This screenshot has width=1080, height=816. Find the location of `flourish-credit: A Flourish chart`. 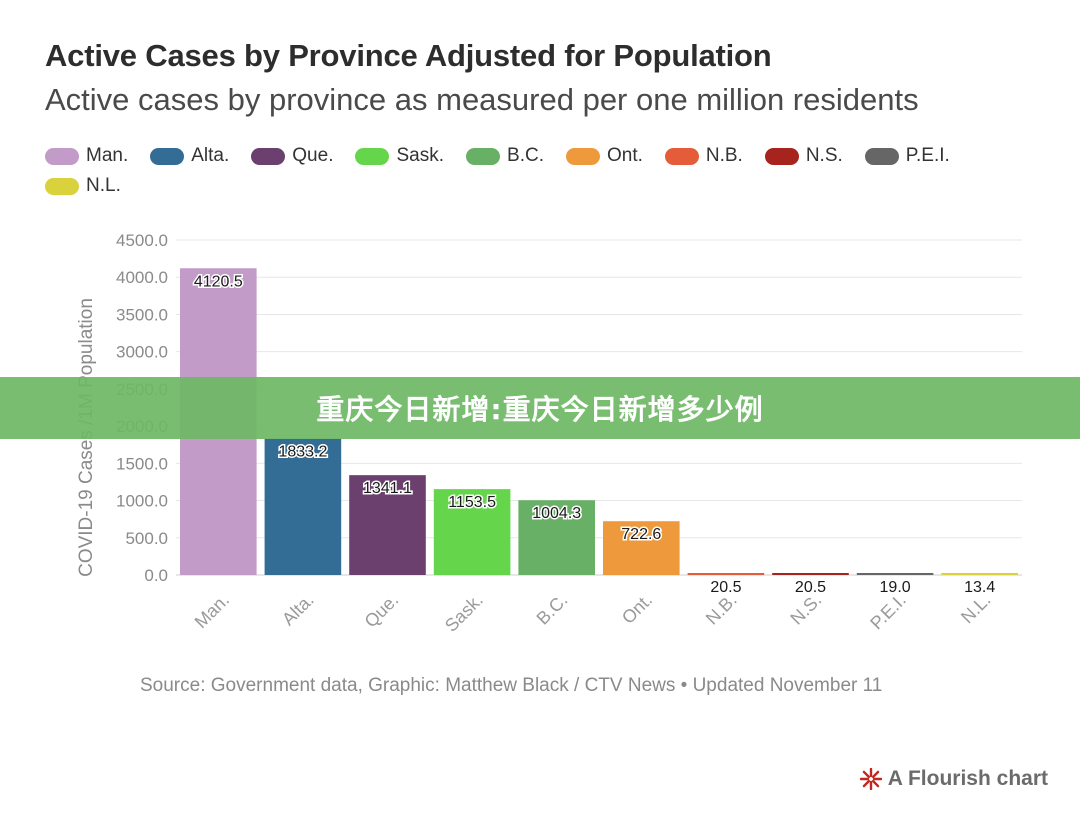

flourish-credit: A Flourish chart is located at coordinates (953, 779).